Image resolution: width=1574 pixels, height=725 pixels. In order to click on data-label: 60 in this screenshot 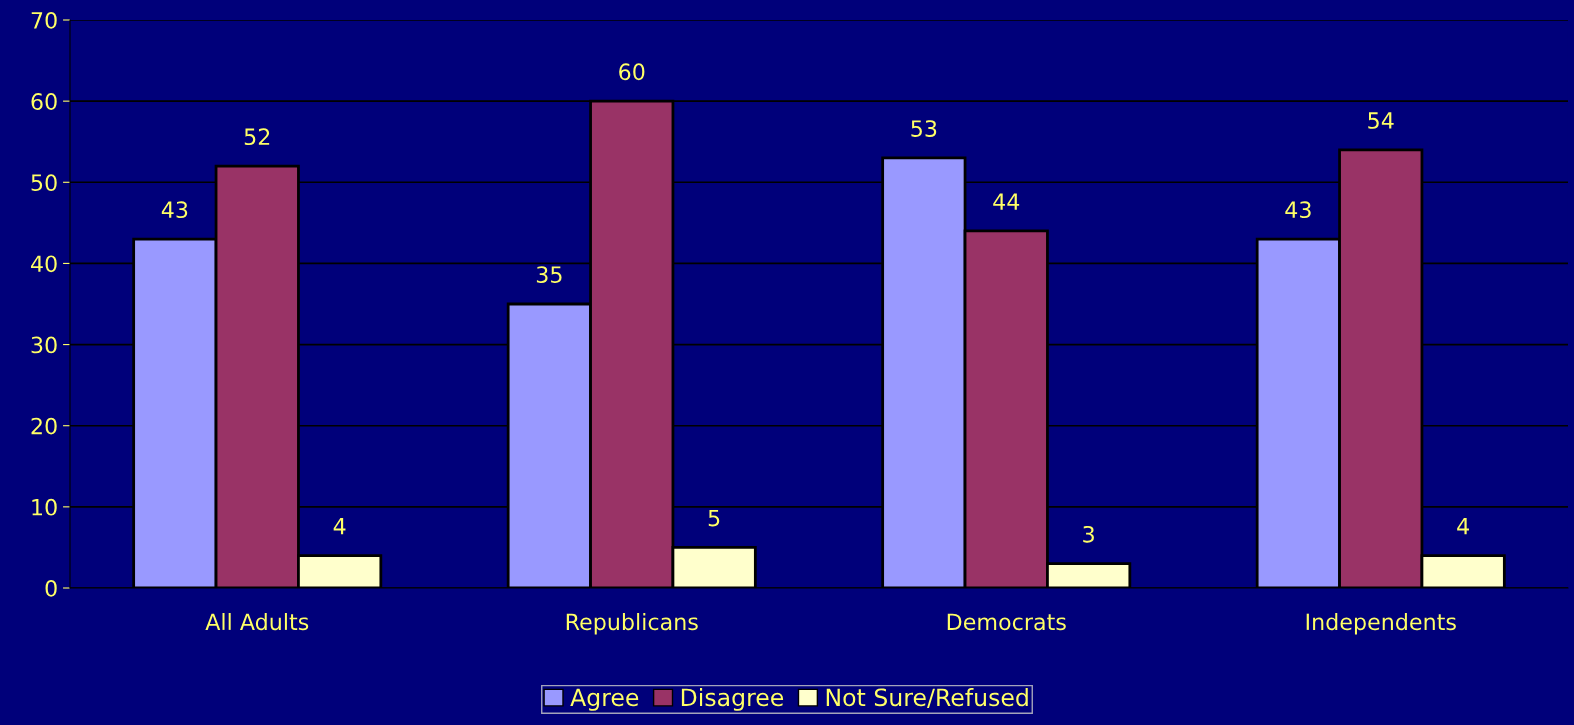, I will do `click(632, 72)`.